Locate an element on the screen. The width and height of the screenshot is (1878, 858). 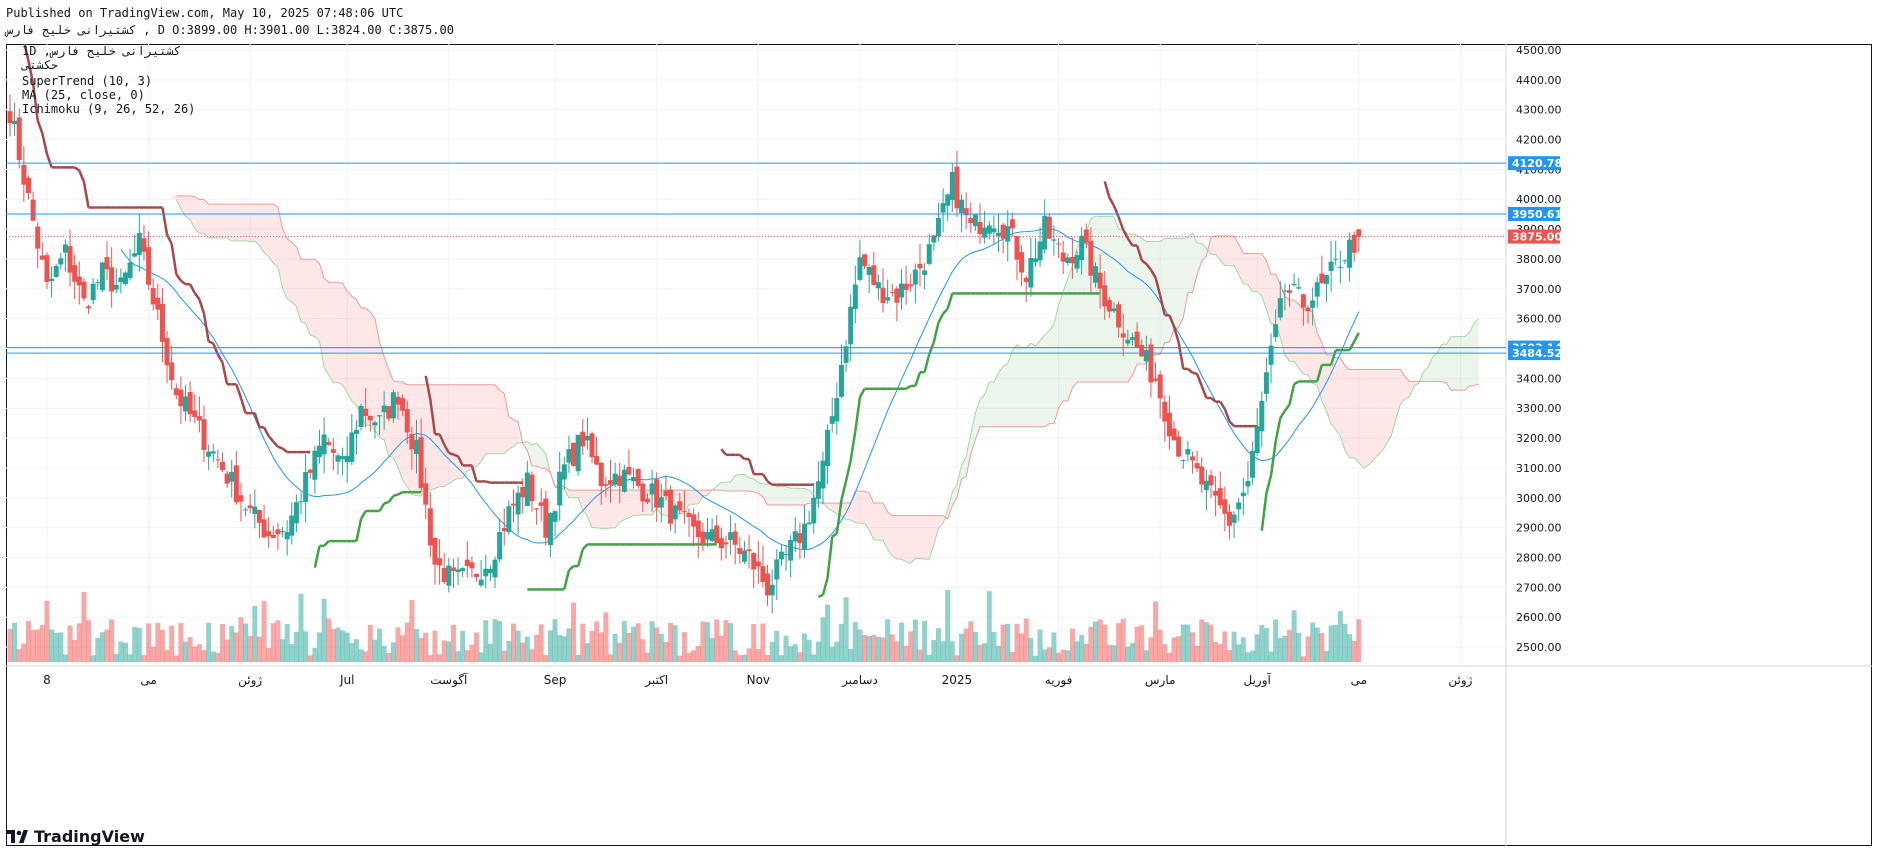
level-price-label: 4120.78 is located at coordinates (1537, 163).